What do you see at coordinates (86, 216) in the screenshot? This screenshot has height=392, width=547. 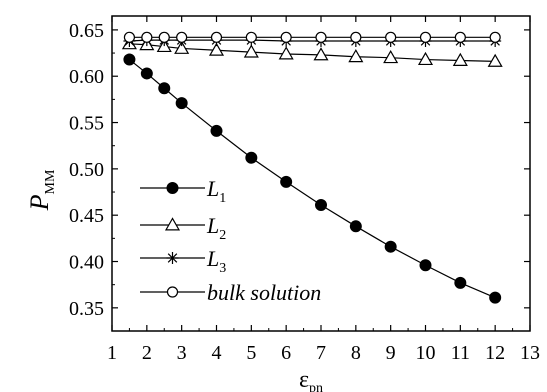 I see `y-tick-label: 0.45` at bounding box center [86, 216].